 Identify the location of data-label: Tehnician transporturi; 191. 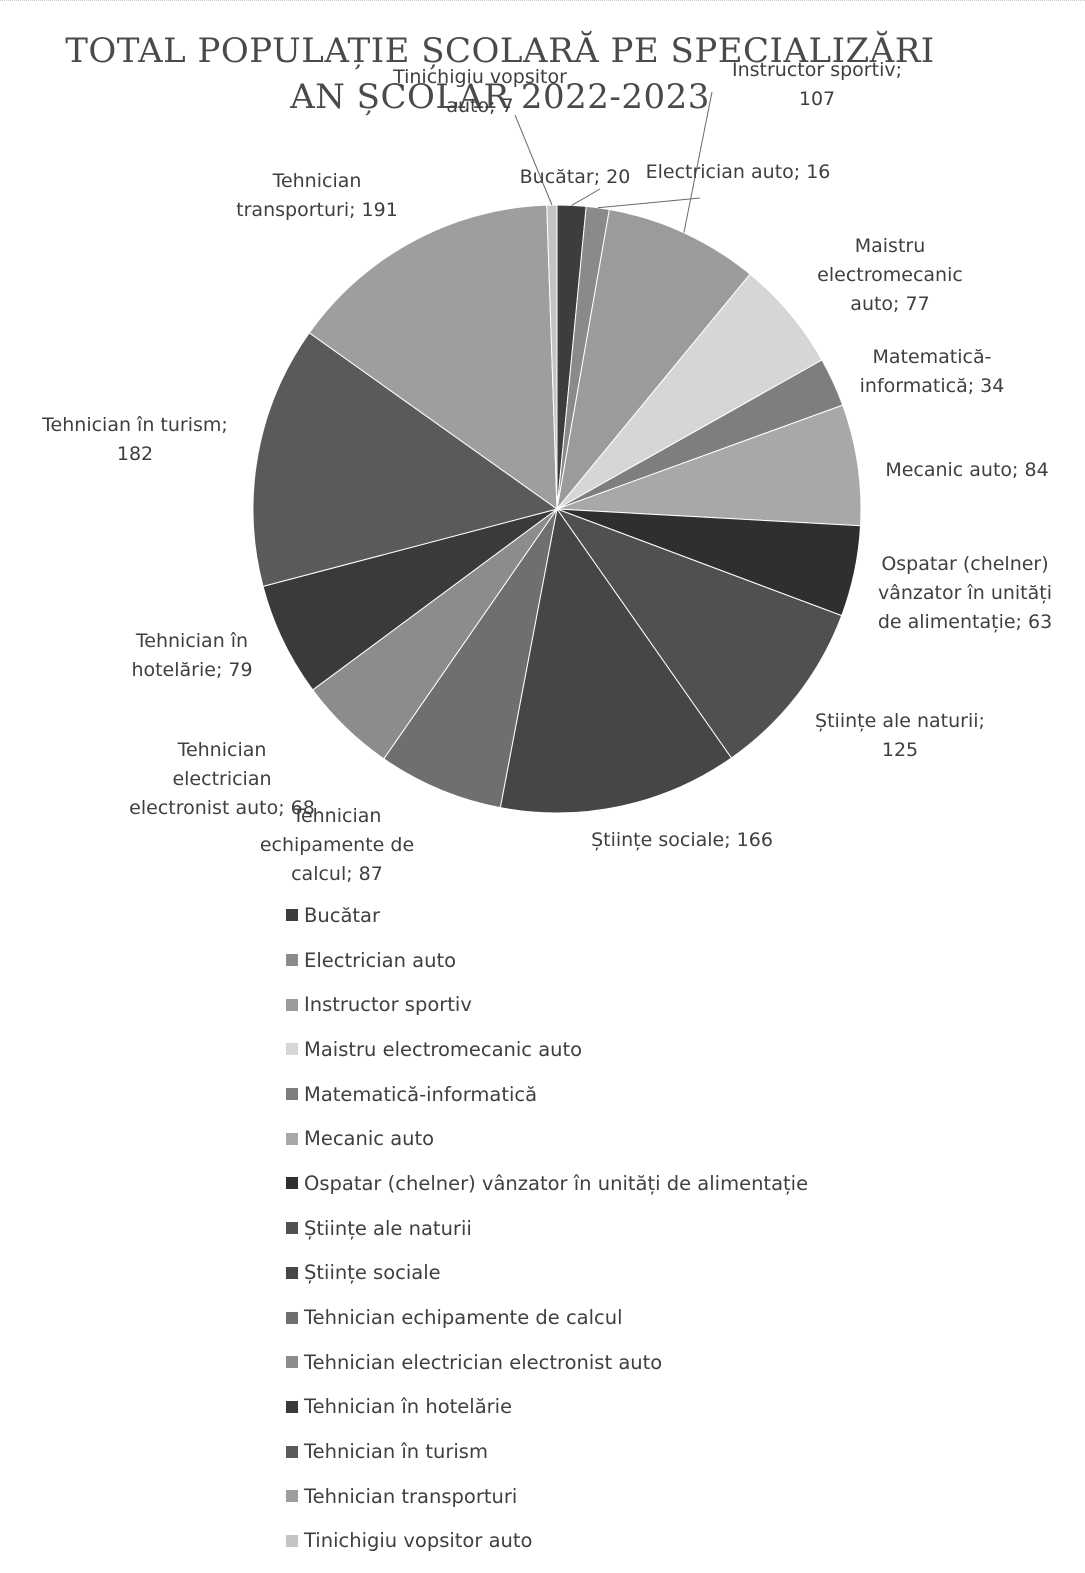
(317, 195).